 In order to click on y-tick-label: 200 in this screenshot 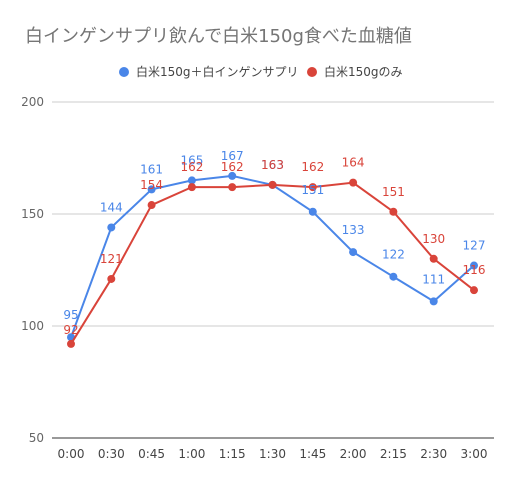, I will do `click(32, 102)`.